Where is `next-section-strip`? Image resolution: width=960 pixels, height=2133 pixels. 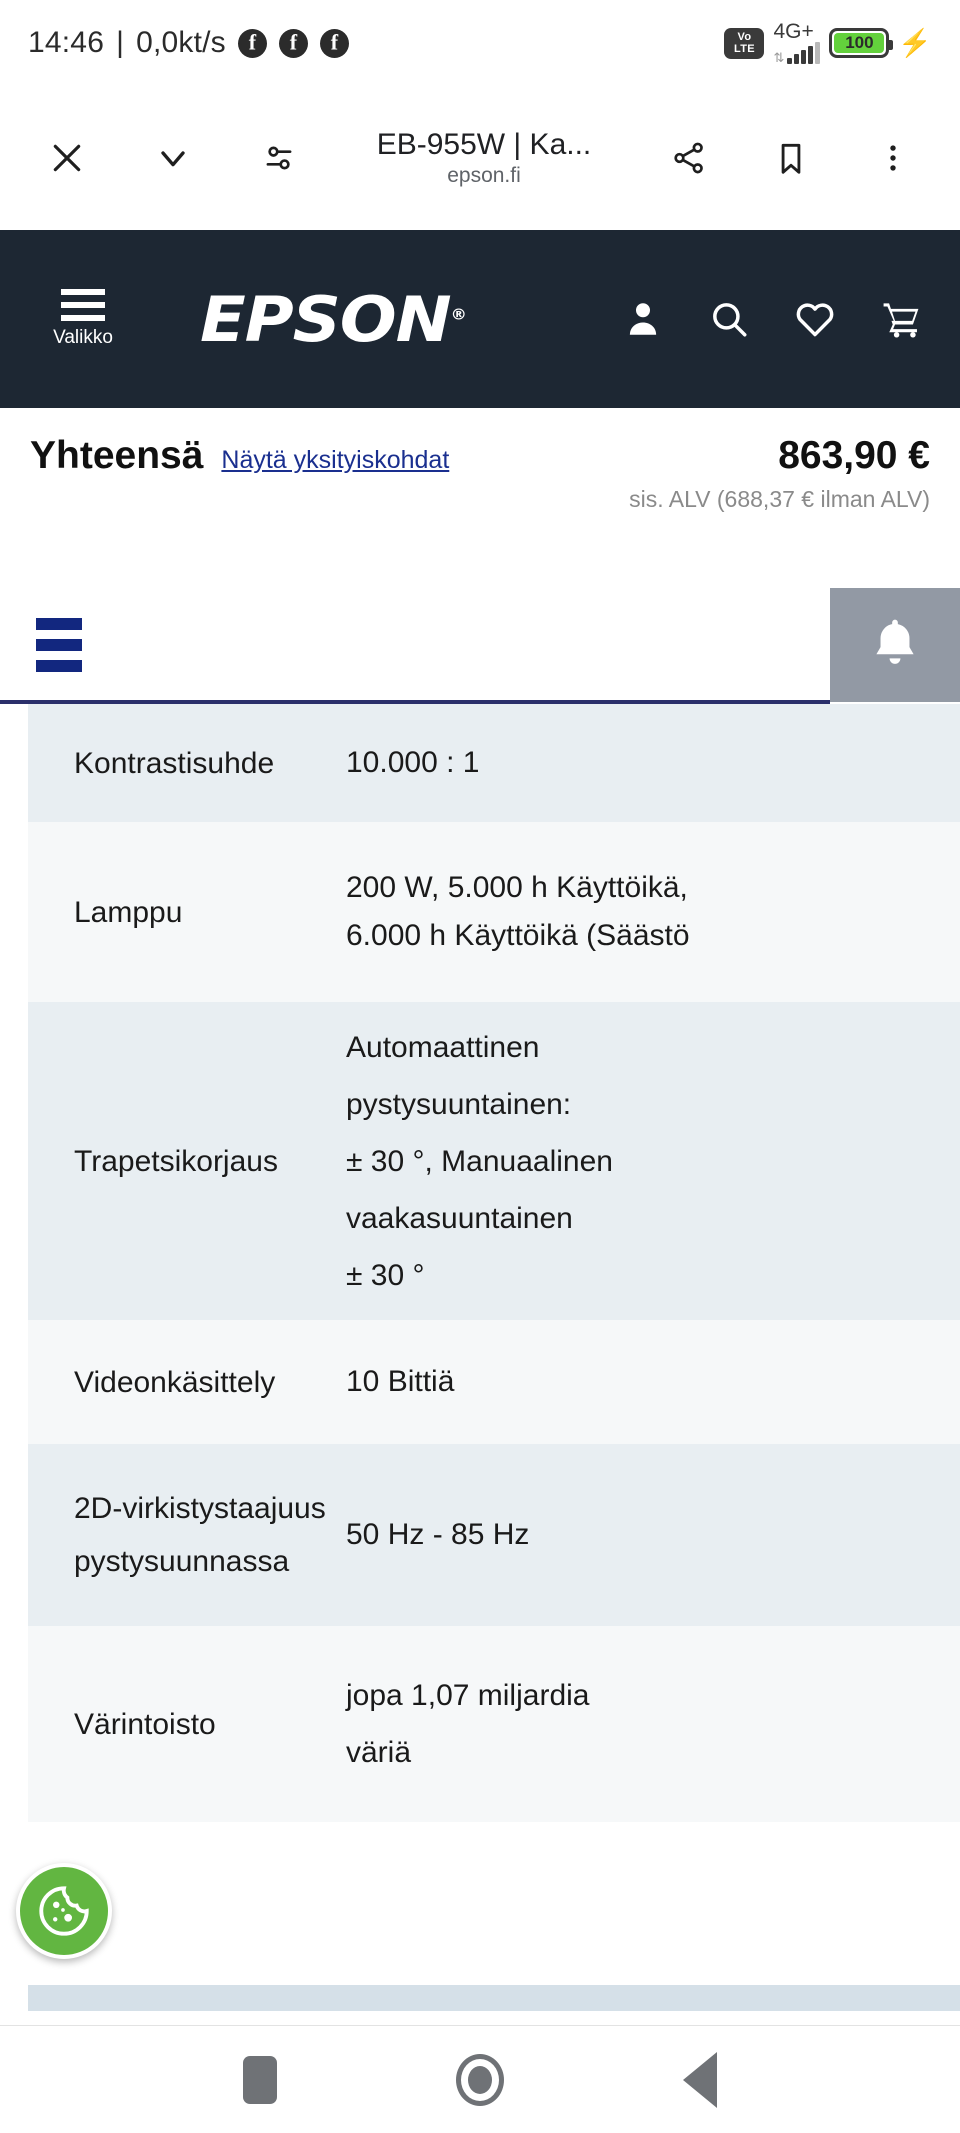 next-section-strip is located at coordinates (494, 1998).